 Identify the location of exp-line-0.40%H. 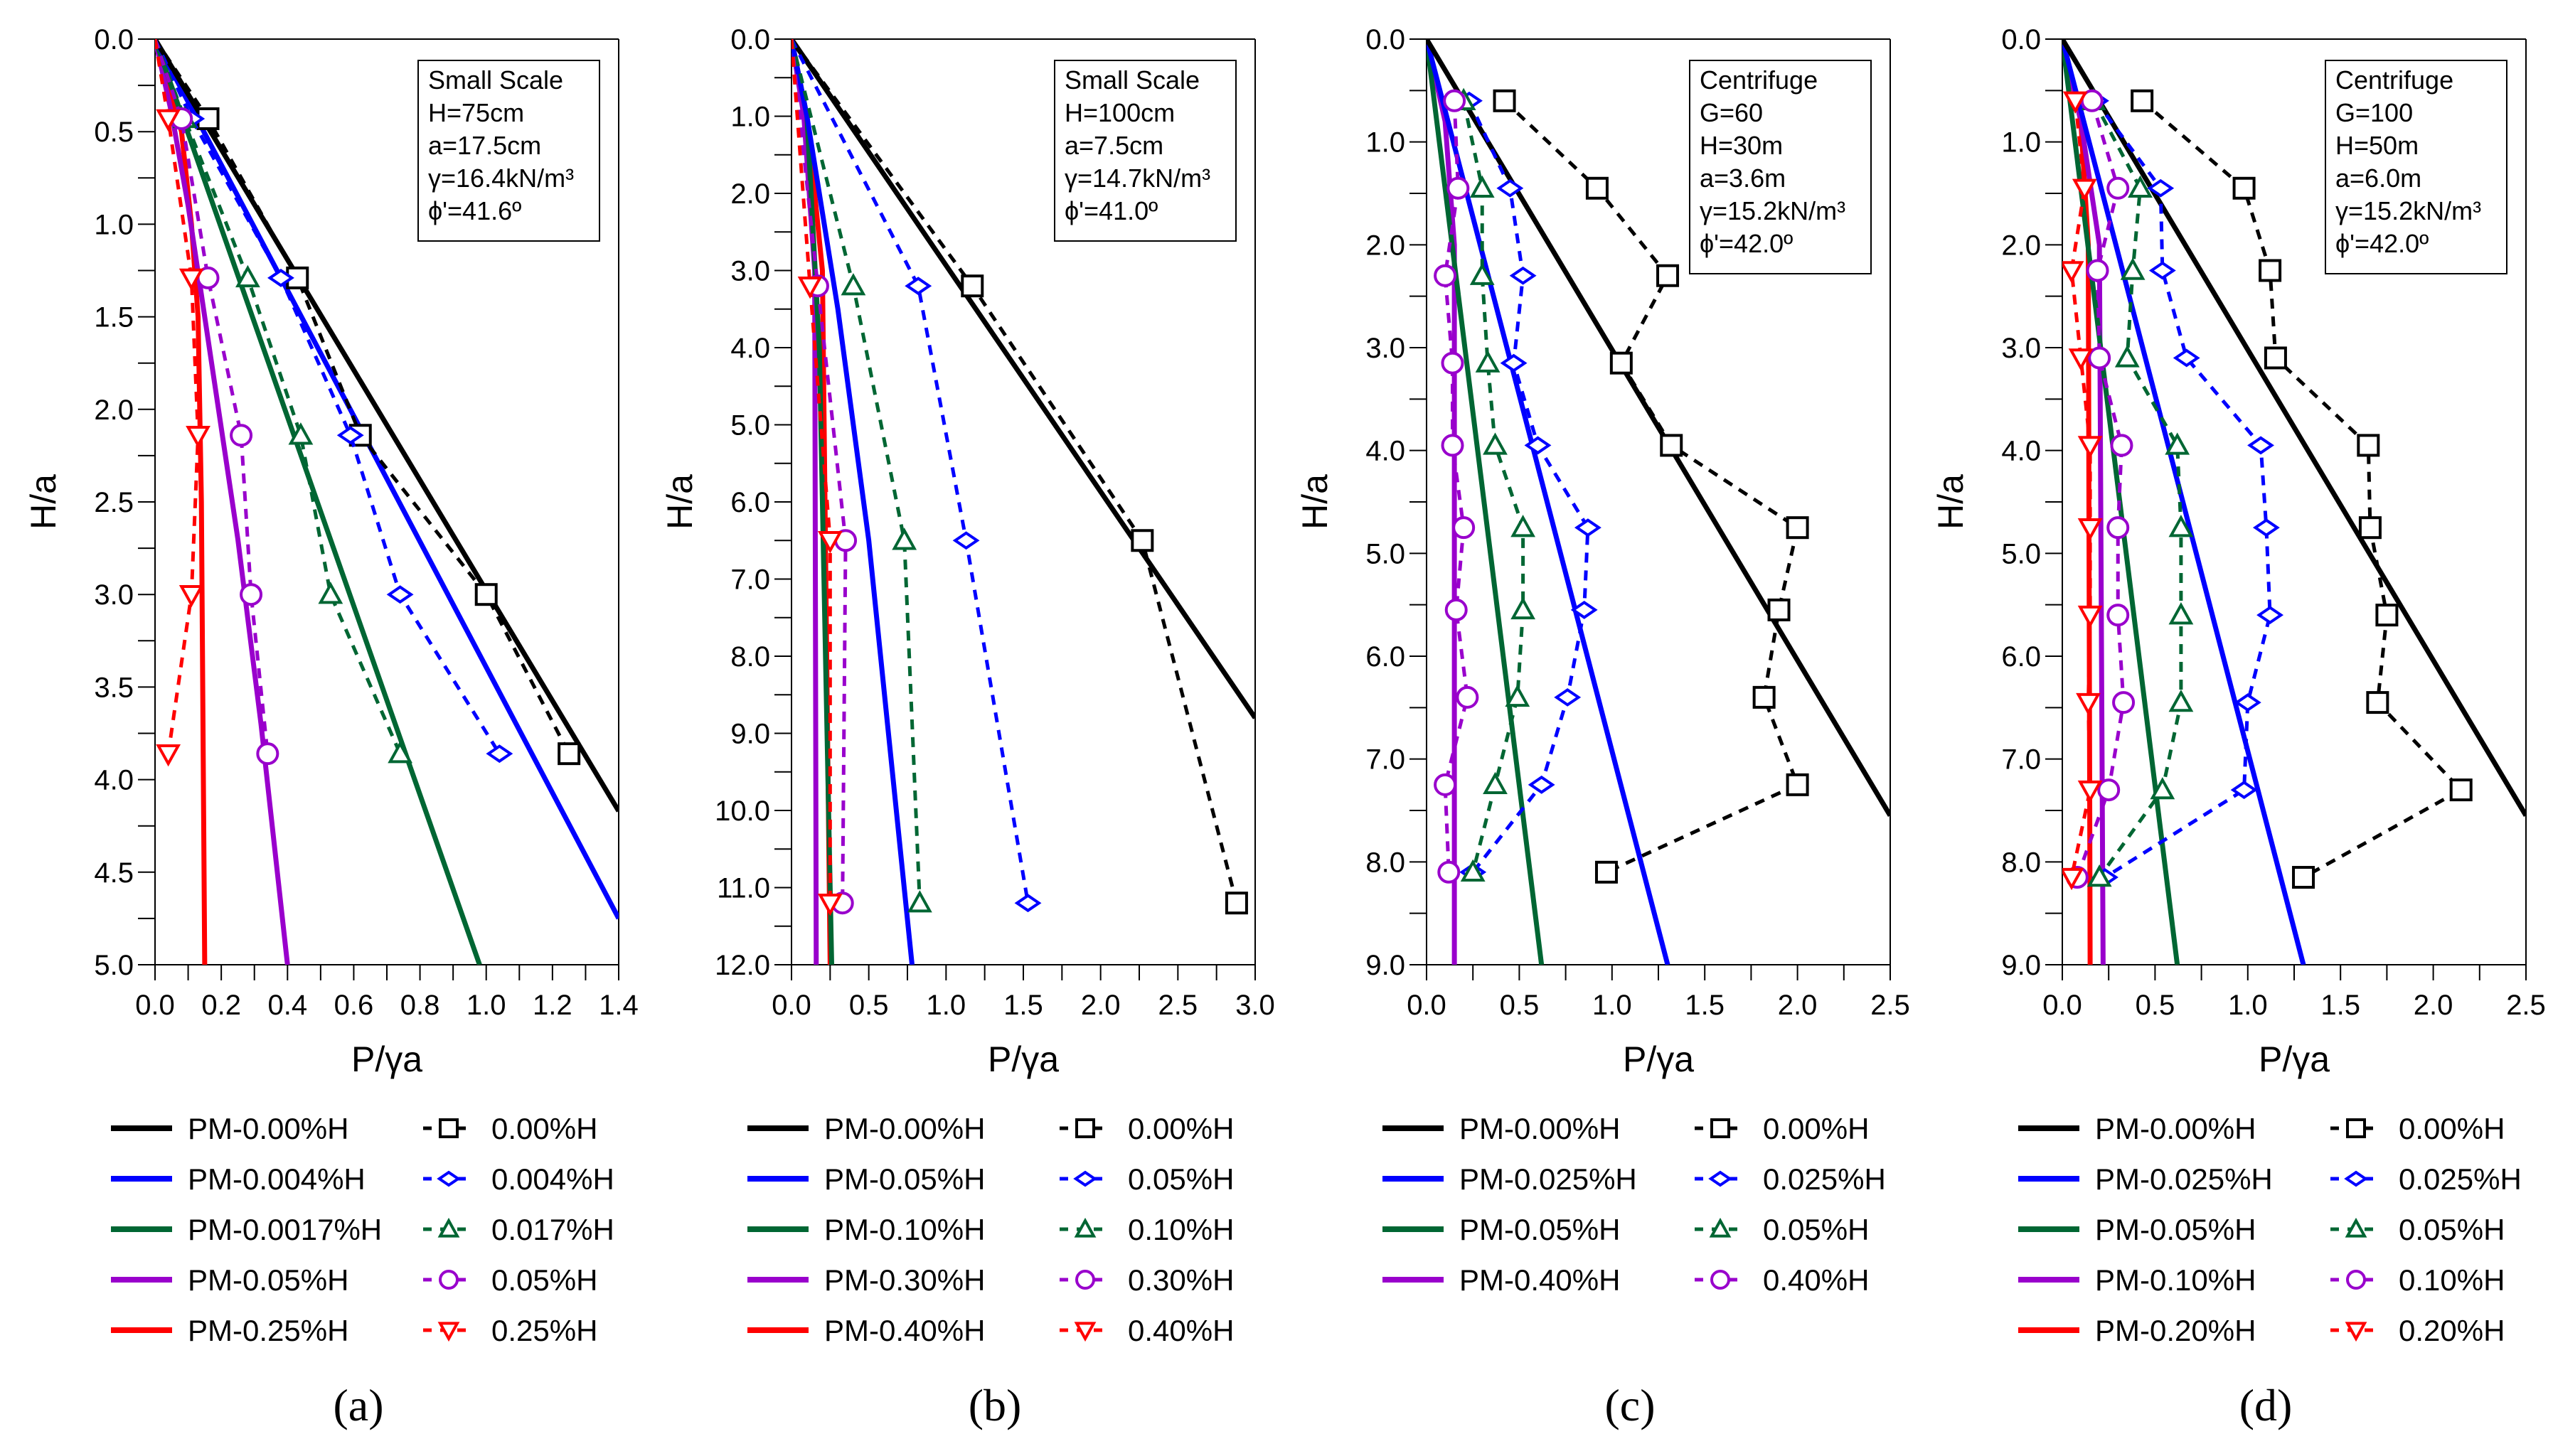
(1456, 486).